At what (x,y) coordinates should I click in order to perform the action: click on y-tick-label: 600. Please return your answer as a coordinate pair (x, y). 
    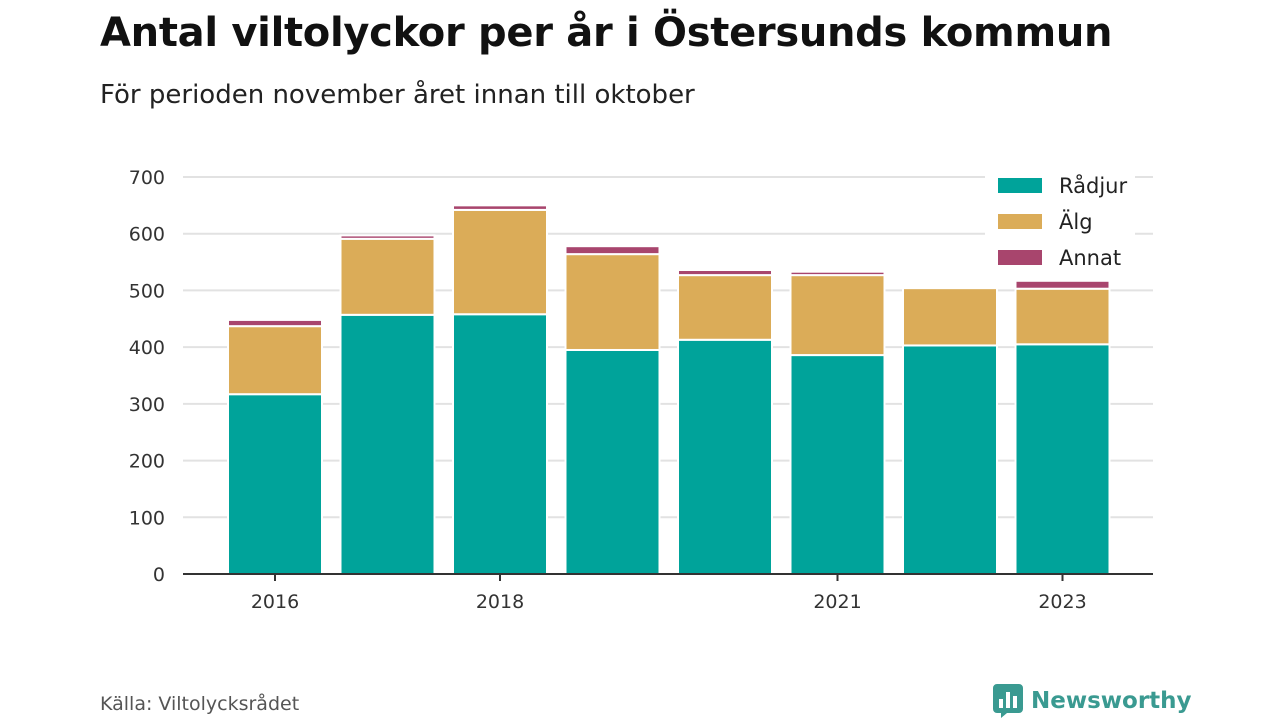
    Looking at the image, I should click on (147, 235).